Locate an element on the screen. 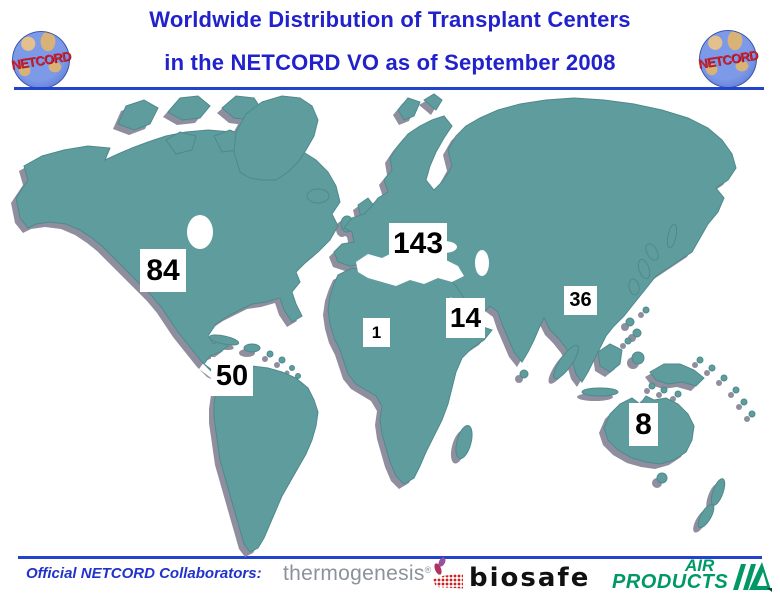 This screenshot has width=780, height=600. registered-mark: ® is located at coordinates (428, 570).